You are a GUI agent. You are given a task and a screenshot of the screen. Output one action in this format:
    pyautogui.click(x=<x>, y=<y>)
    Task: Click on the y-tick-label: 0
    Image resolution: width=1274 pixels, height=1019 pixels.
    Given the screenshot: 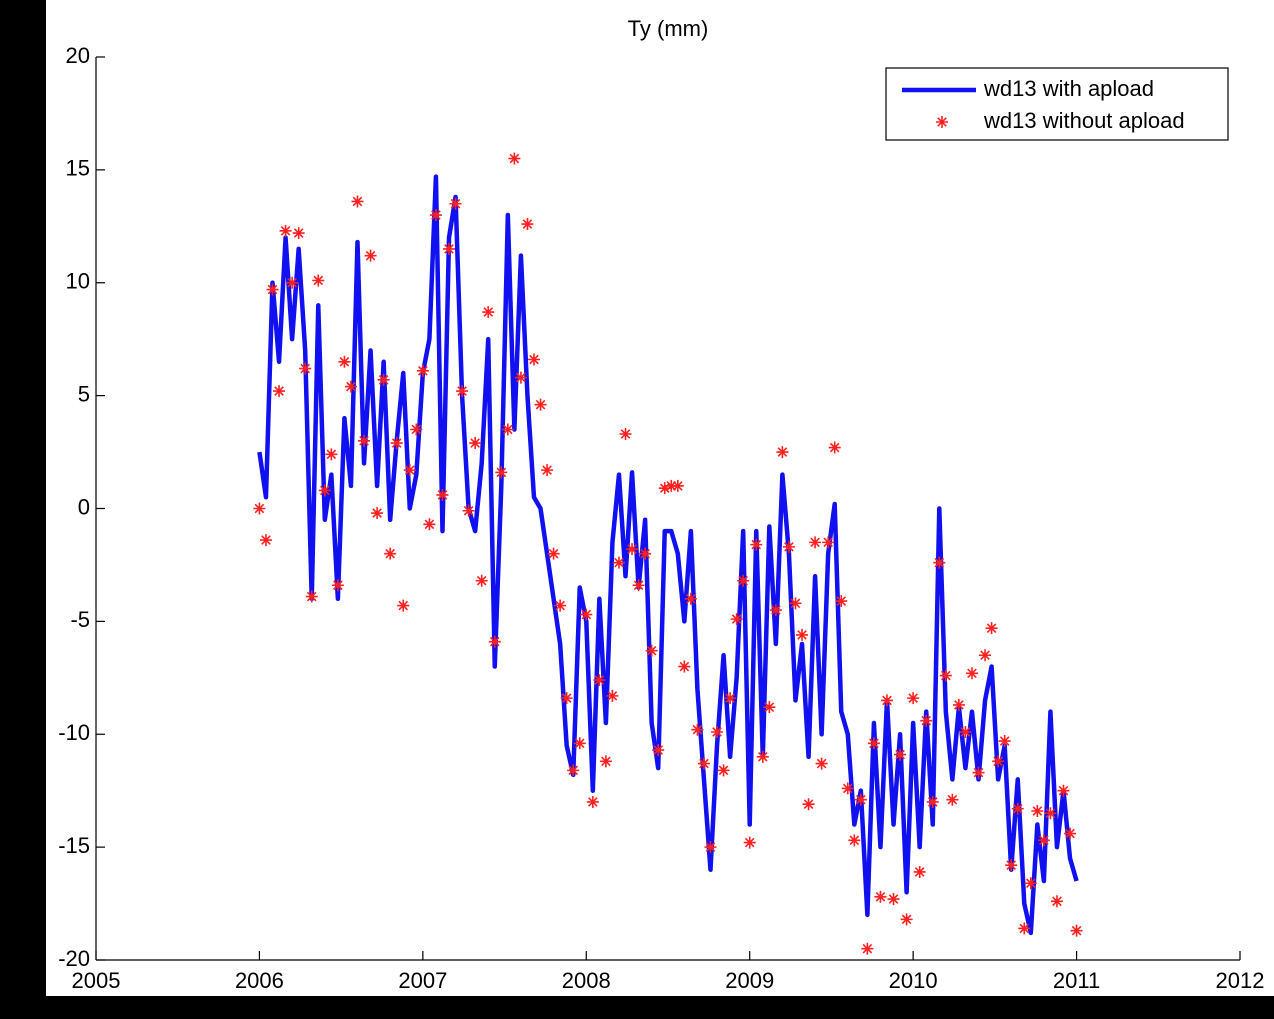 What is the action you would take?
    pyautogui.click(x=84, y=506)
    